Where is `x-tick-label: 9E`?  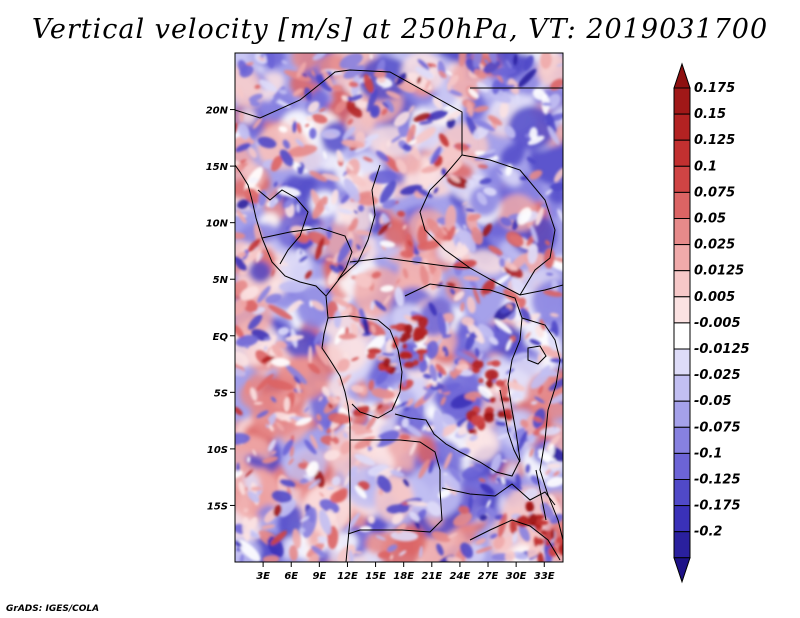 x-tick-label: 9E is located at coordinates (319, 576).